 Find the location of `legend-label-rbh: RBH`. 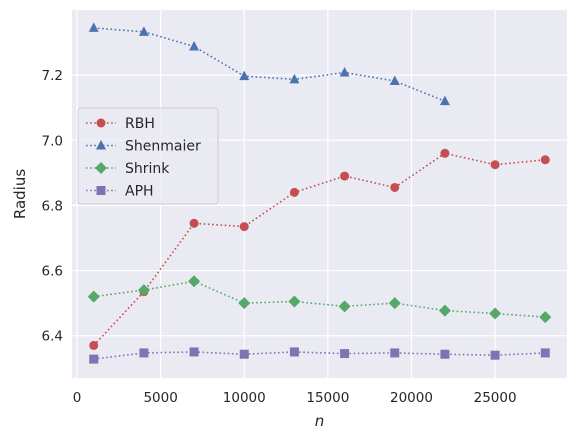

legend-label-rbh: RBH is located at coordinates (140, 124).